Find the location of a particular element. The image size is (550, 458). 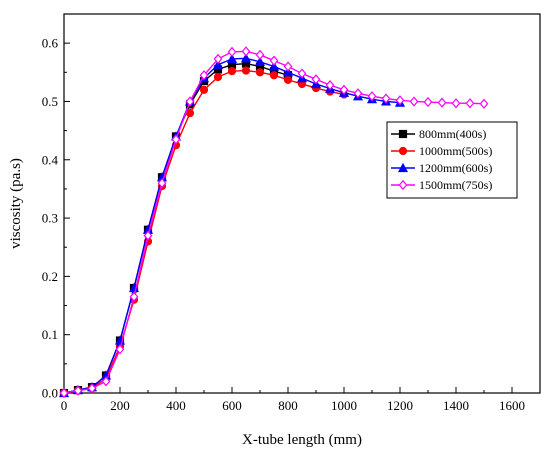

y-tick-label: 0.3 is located at coordinates (50, 218).